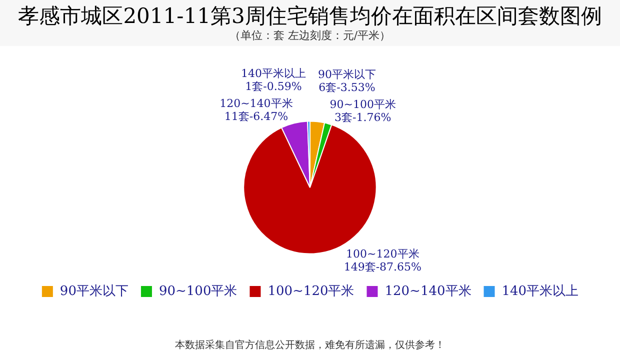 This screenshot has height=361, width=620. I want to click on legend-label: 90~100平米, so click(198, 291).